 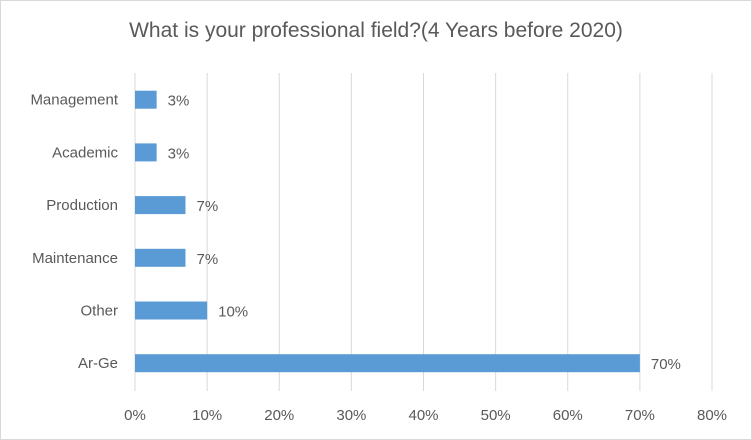 I want to click on data-label: 10%, so click(x=233, y=312).